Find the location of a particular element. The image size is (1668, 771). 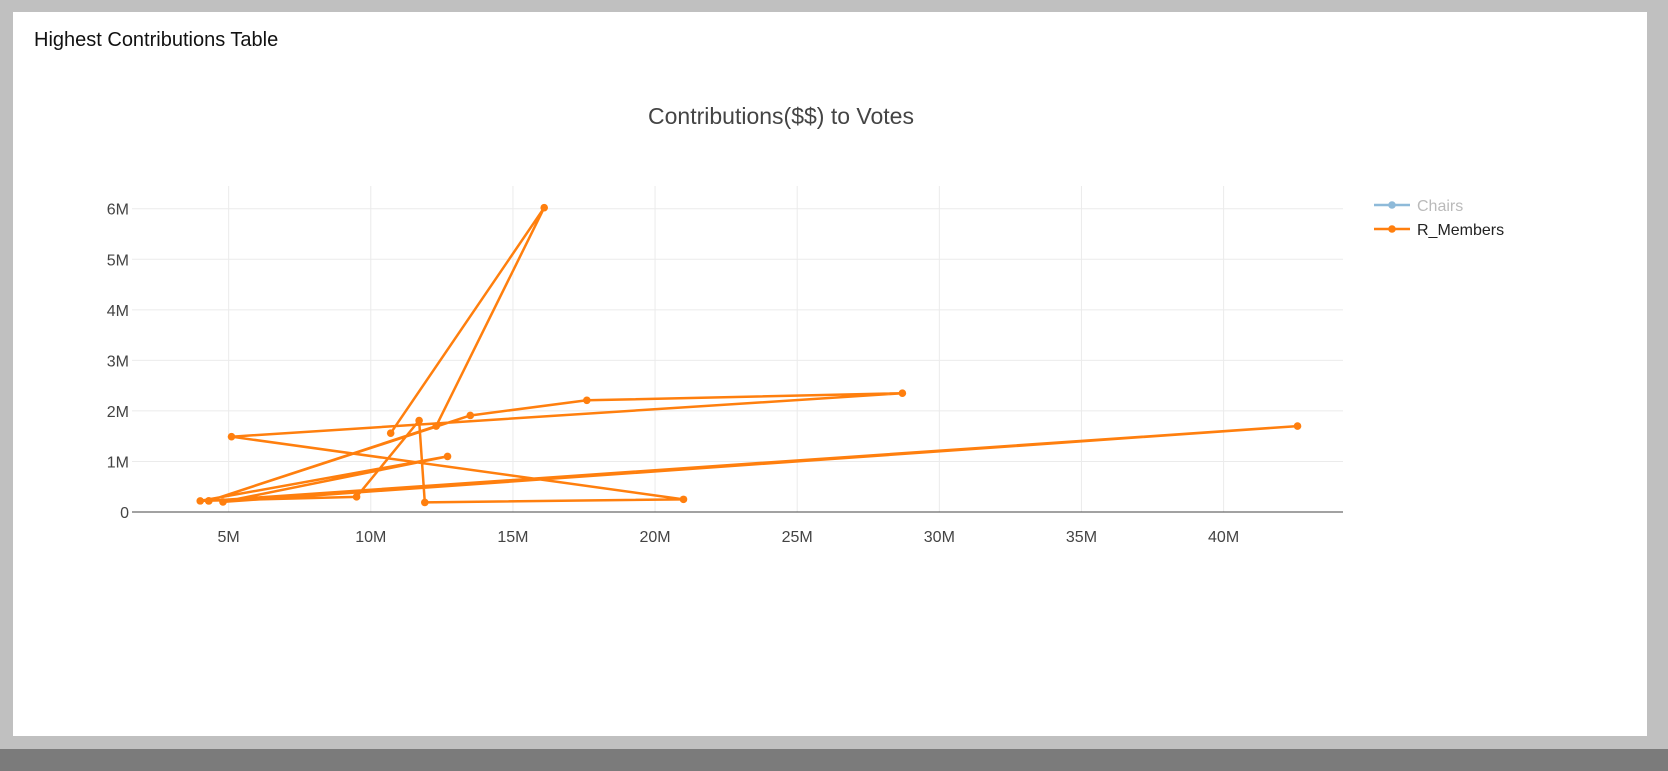

x-tick-label: 25M is located at coordinates (797, 537).